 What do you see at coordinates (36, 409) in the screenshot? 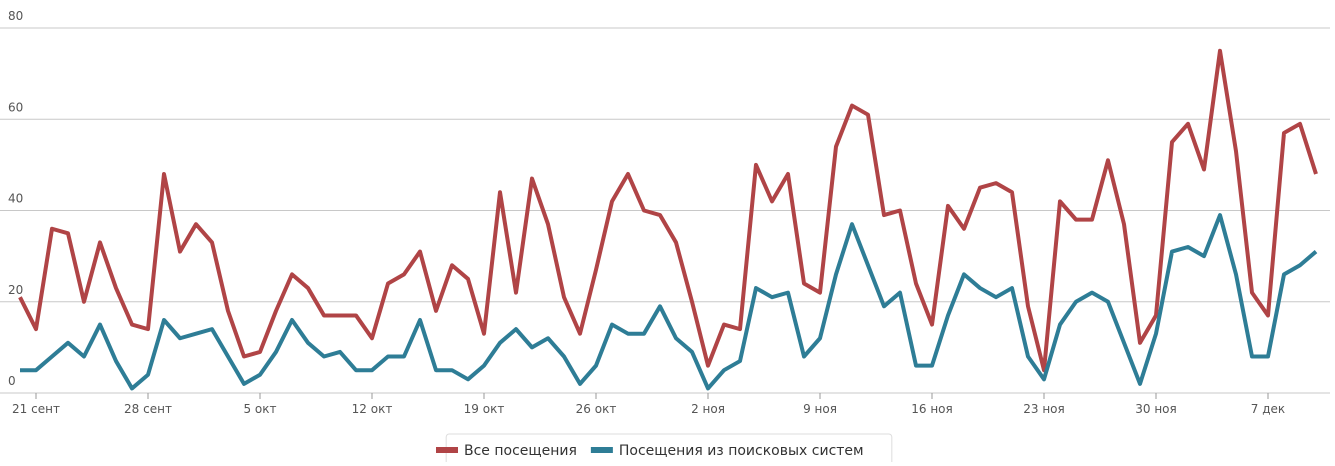
I see `x-tick-label: 21 сент` at bounding box center [36, 409].